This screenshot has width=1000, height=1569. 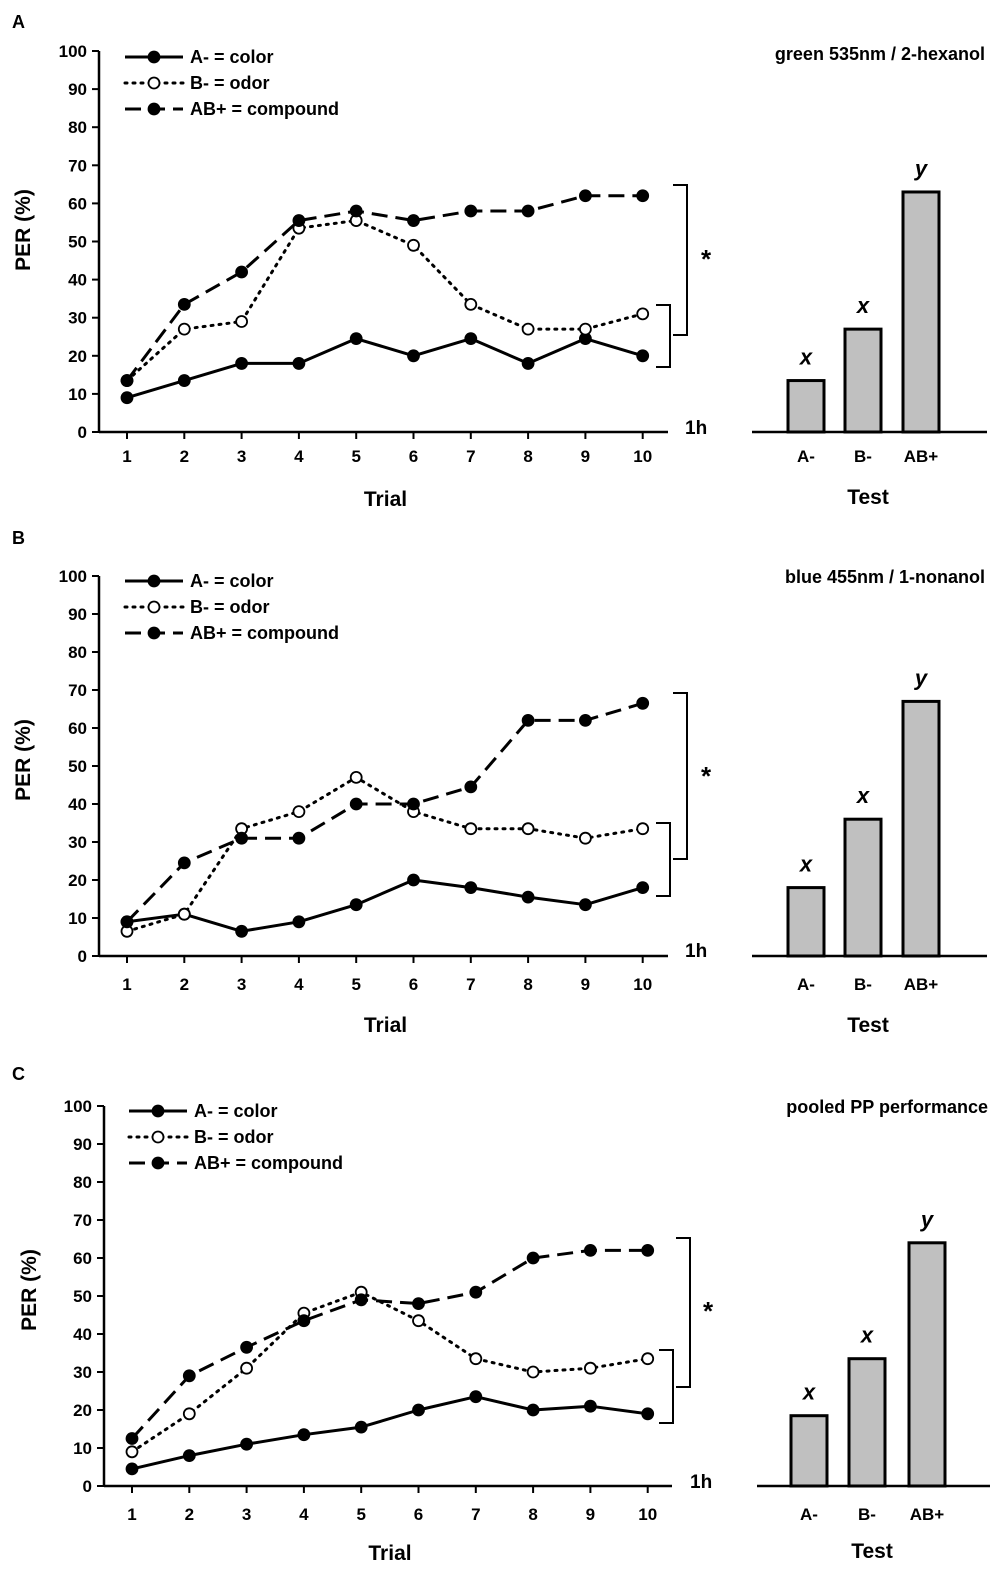 I want to click on panel-title: green 535nm / 2-hexanol, so click(x=880, y=54).